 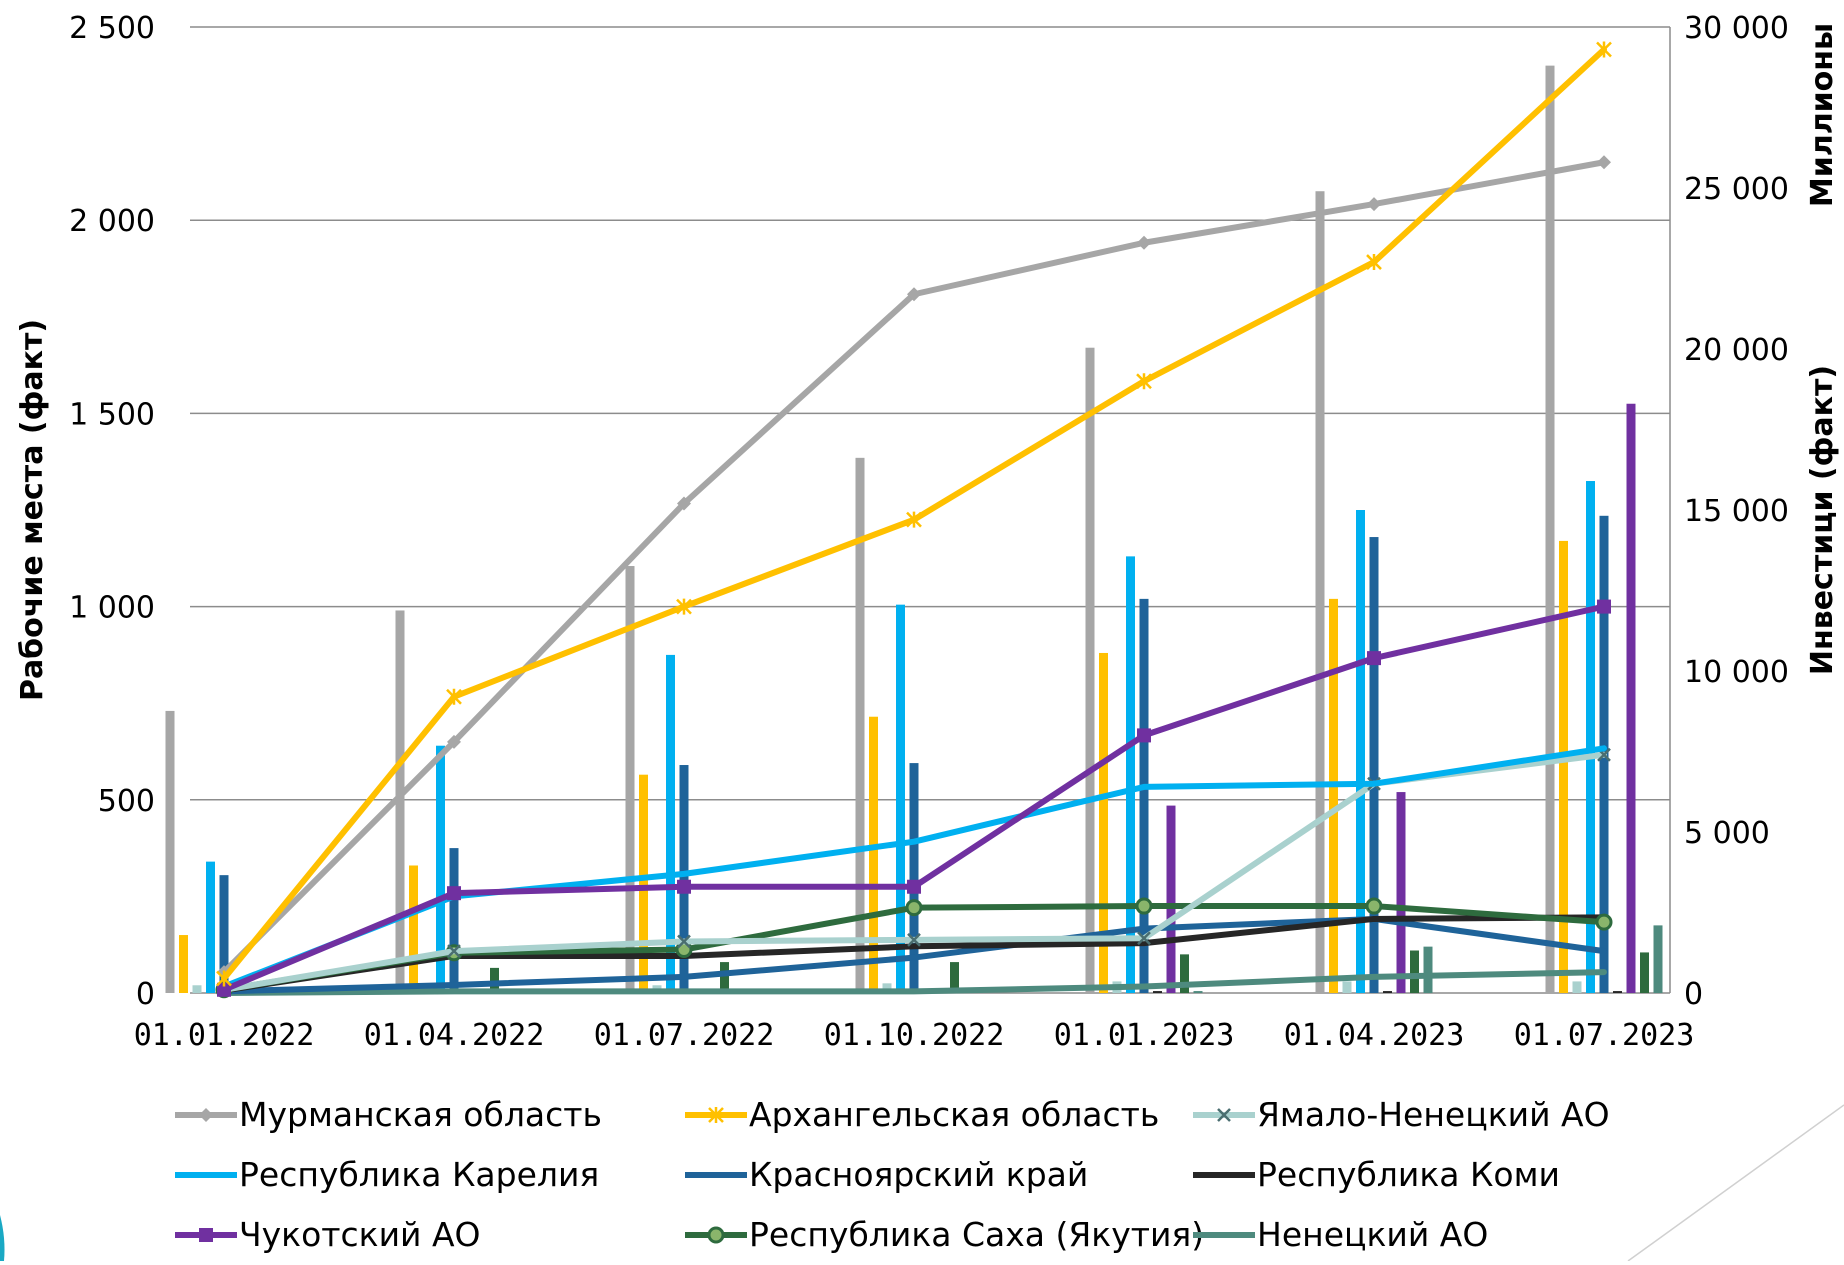 What do you see at coordinates (1727, 833) in the screenshot?
I see `right-tick-label: 5 000` at bounding box center [1727, 833].